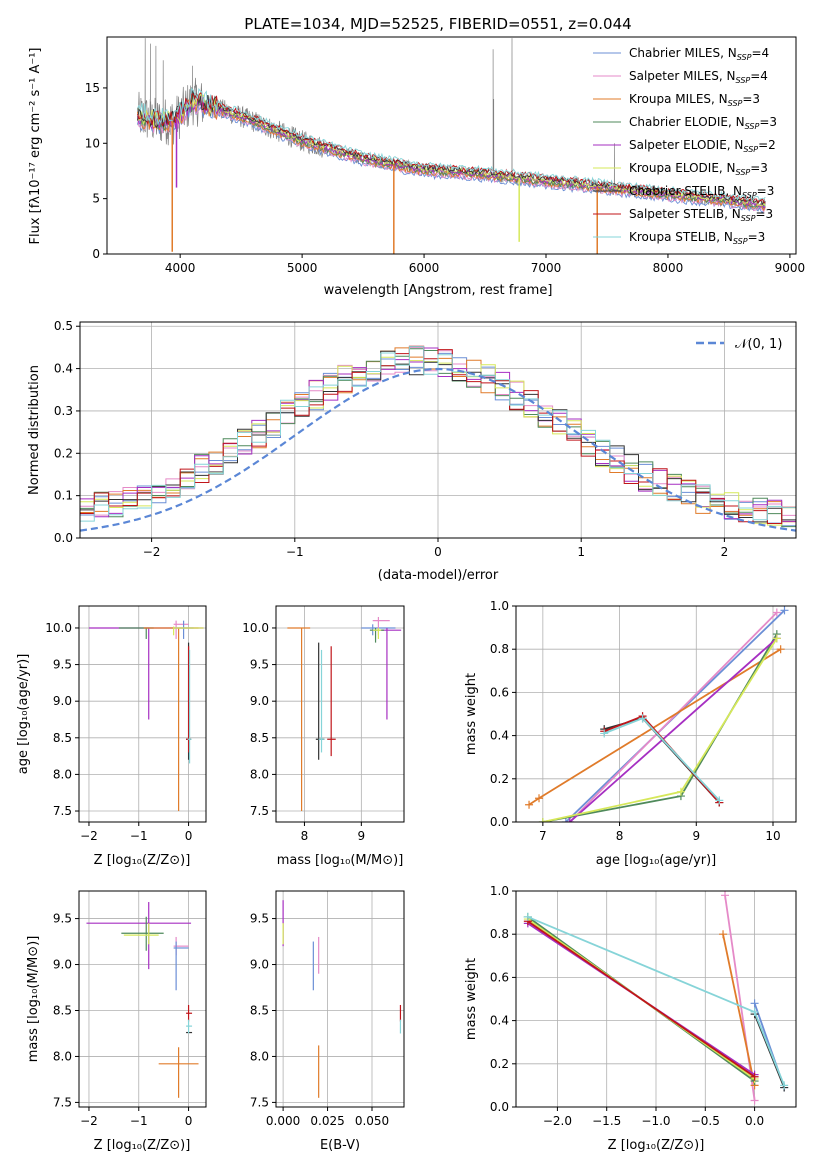 The image size is (819, 1170). What do you see at coordinates (142, 1145) in the screenshot?
I see `mass-vs-Z-x-label: Z [log₁₀(Z/Z⊙)]` at bounding box center [142, 1145].